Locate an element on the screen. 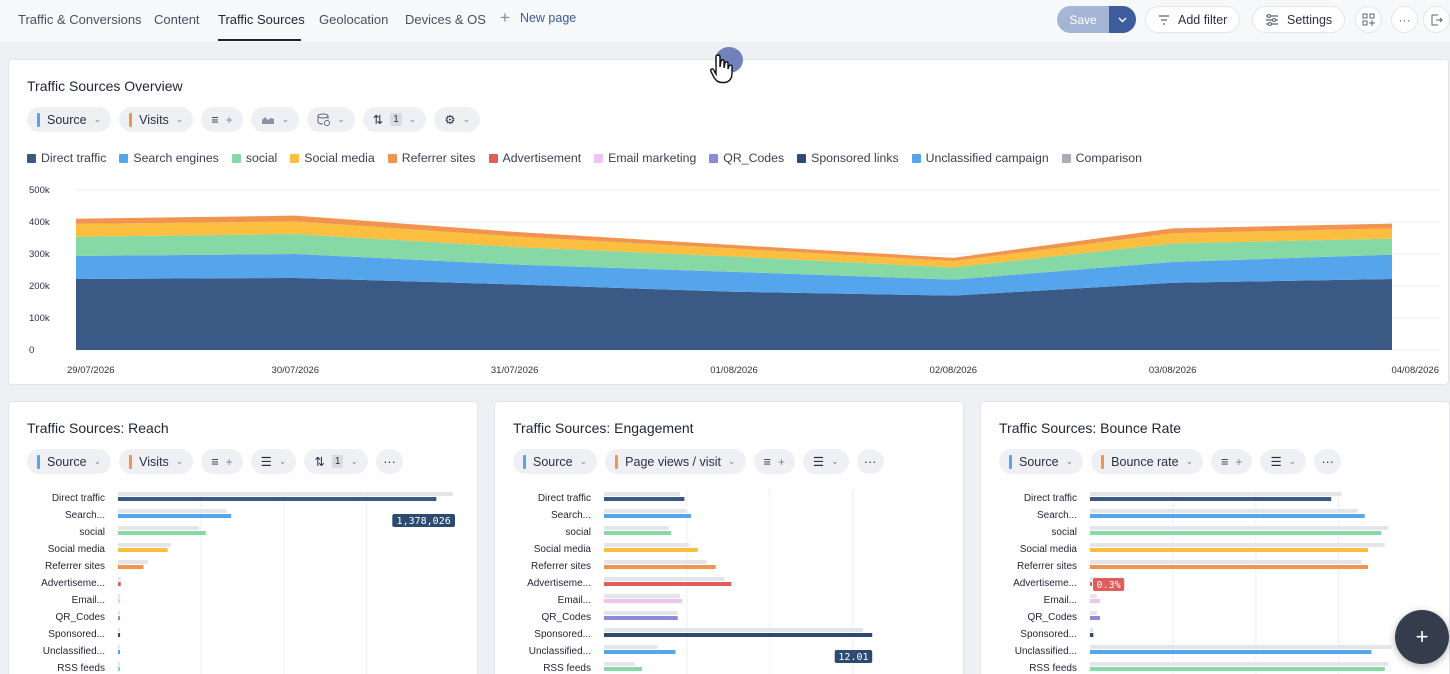 The image size is (1450, 674). sliders-icon is located at coordinates (1272, 19).